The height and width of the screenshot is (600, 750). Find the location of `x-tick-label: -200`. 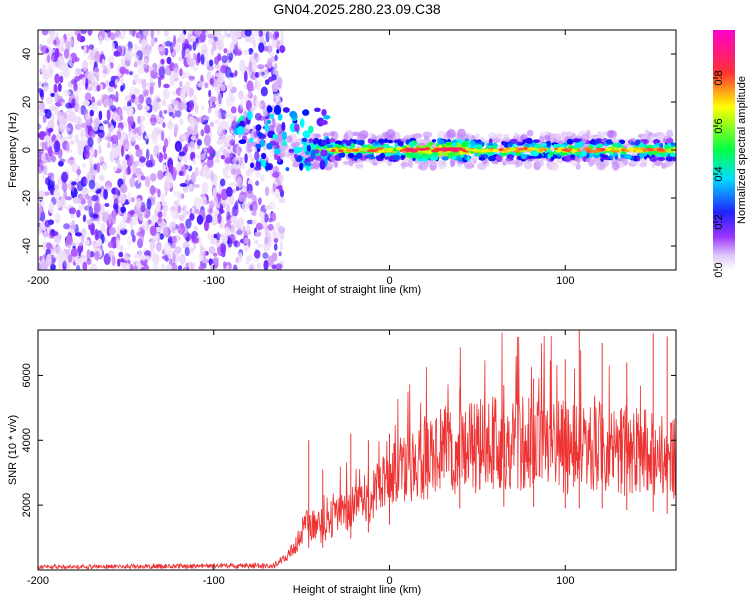

x-tick-label: -200 is located at coordinates (38, 581).